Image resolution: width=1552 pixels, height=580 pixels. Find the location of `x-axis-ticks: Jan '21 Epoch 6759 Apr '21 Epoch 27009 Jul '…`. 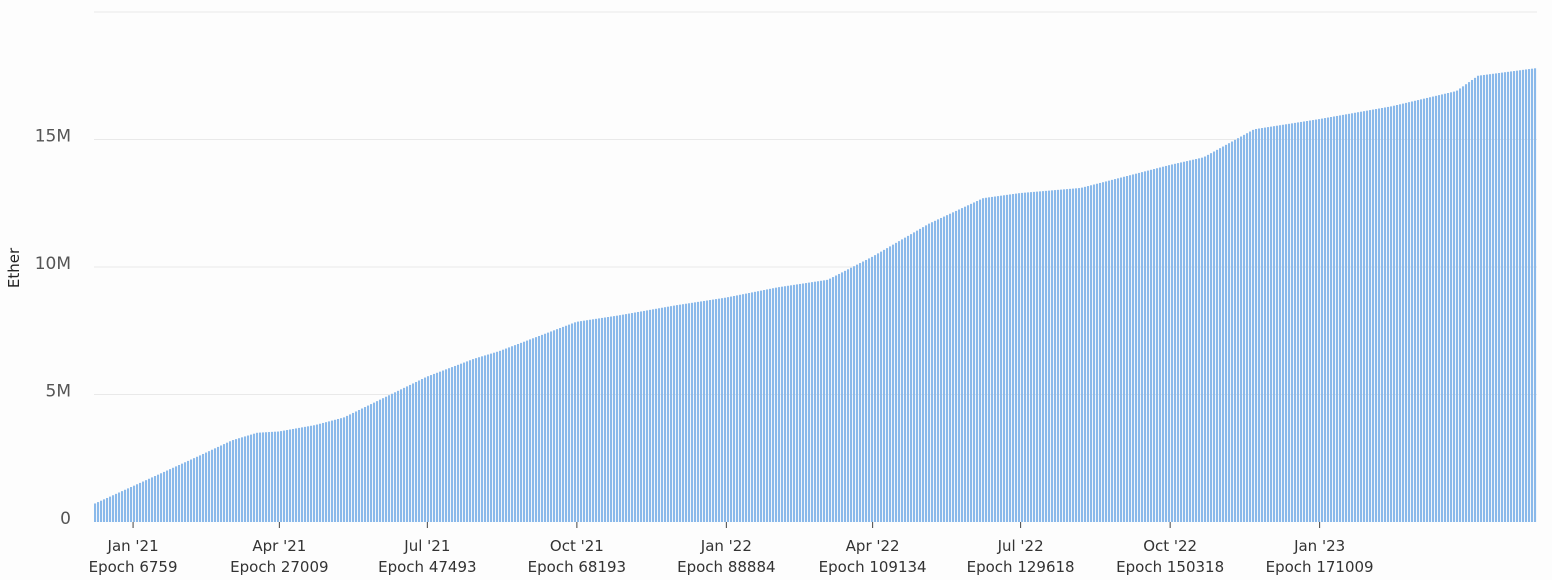

x-axis-ticks: Jan '21 Epoch 6759 Apr '21 Epoch 27009 Jul '… is located at coordinates (731, 549).